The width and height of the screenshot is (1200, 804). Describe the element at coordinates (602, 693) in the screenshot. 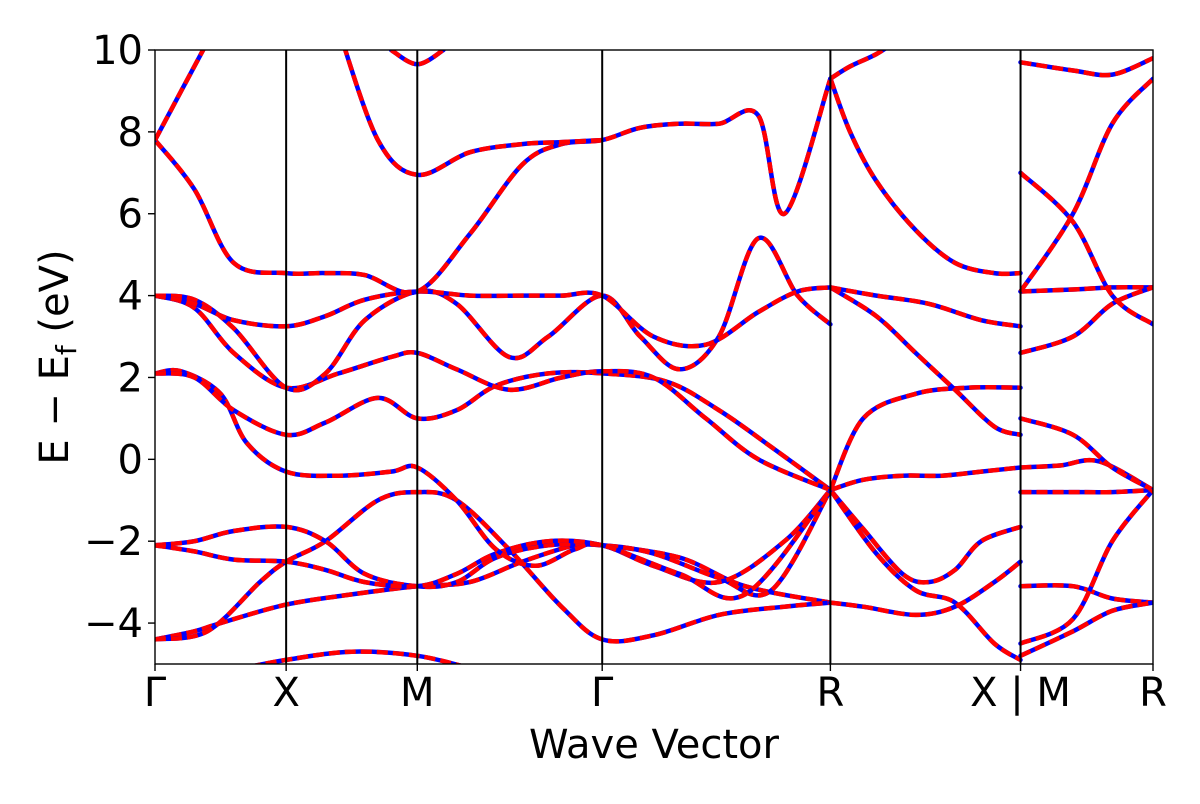

I see `x-tick-label-3: Γ` at that location.